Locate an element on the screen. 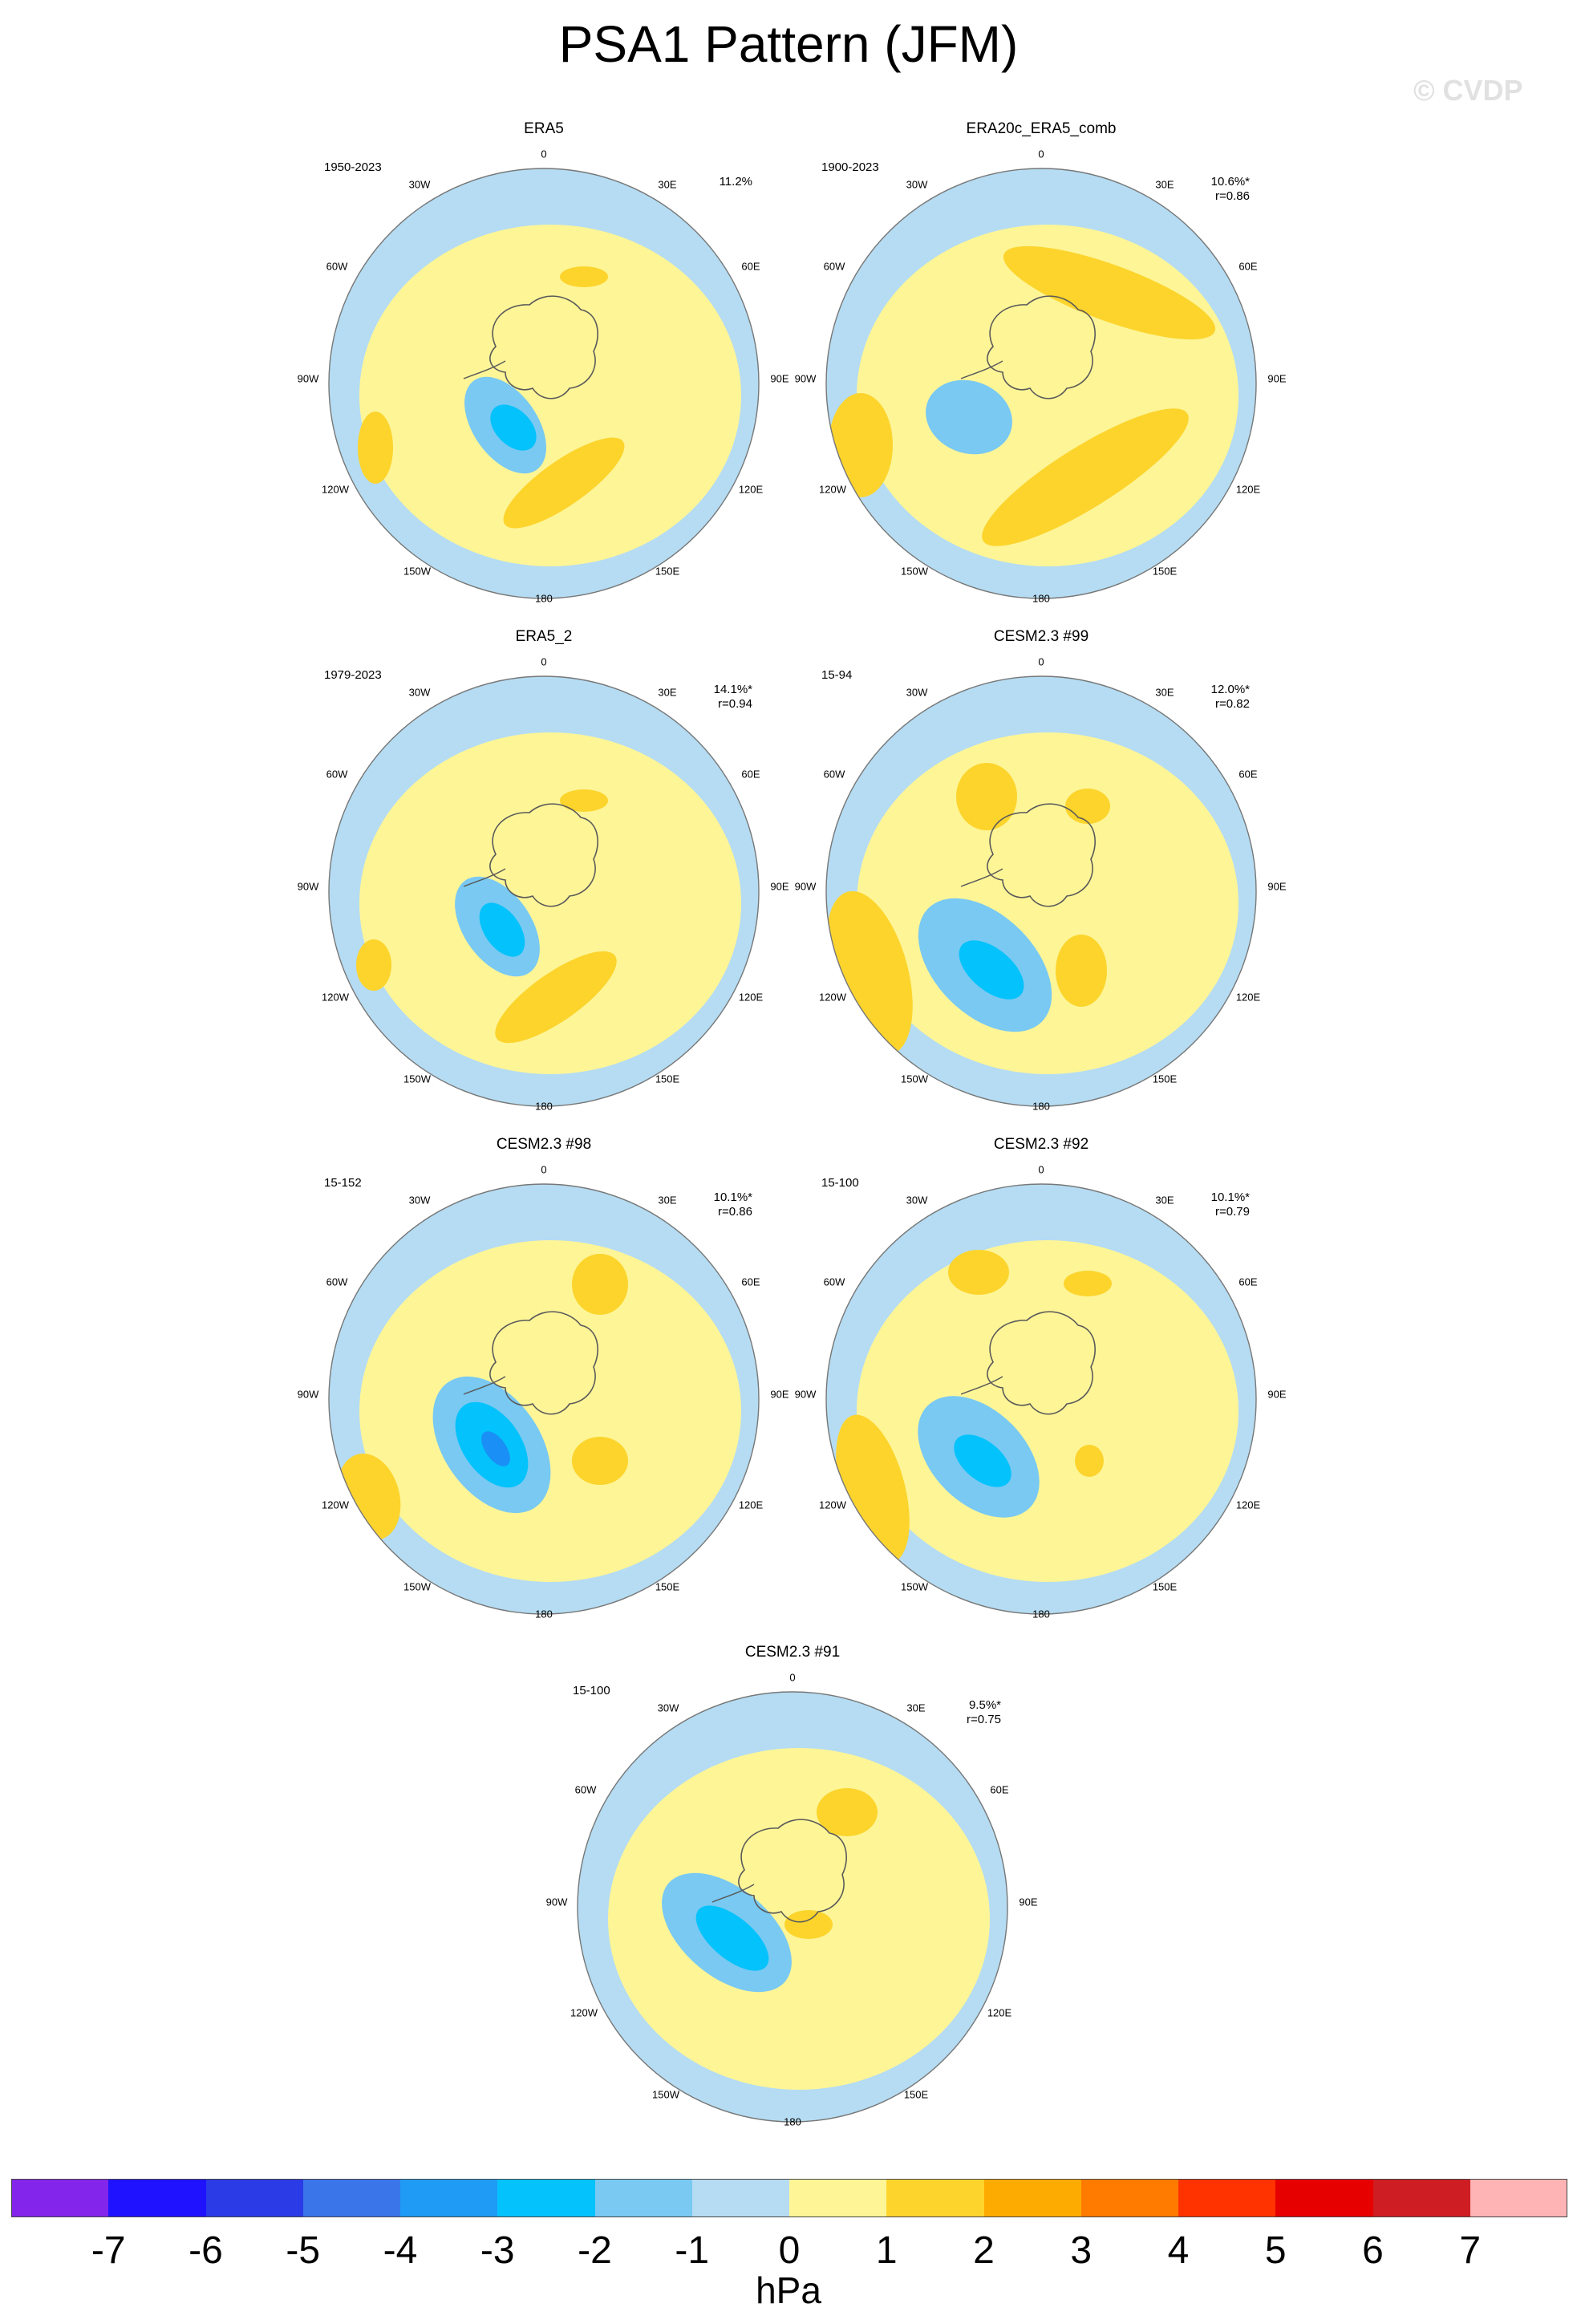  pattern-correlation: r=0.75 is located at coordinates (984, 1720).